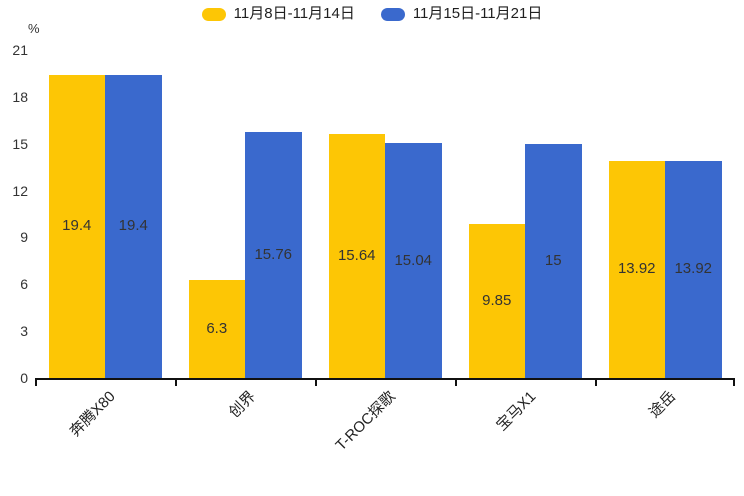 The image size is (744, 496). I want to click on bar-value-label: 6.3, so click(217, 328).